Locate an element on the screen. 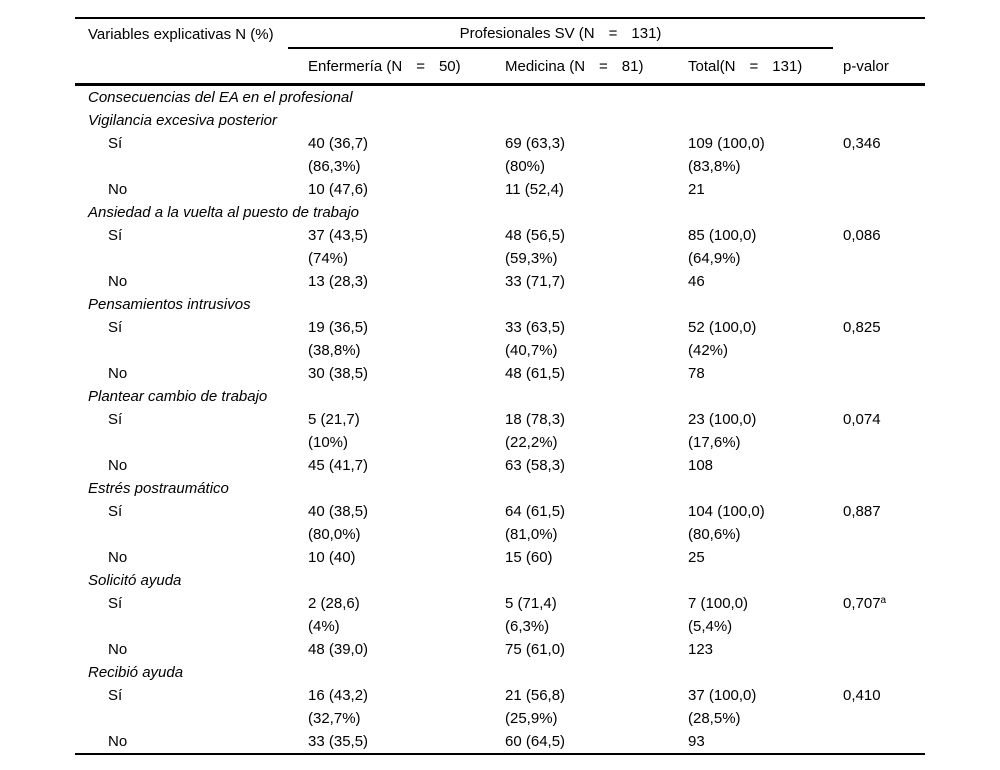 Image resolution: width=1000 pixels, height=770 pixels. cell-enfermeria: 16 (43,2) is located at coordinates (338, 695).